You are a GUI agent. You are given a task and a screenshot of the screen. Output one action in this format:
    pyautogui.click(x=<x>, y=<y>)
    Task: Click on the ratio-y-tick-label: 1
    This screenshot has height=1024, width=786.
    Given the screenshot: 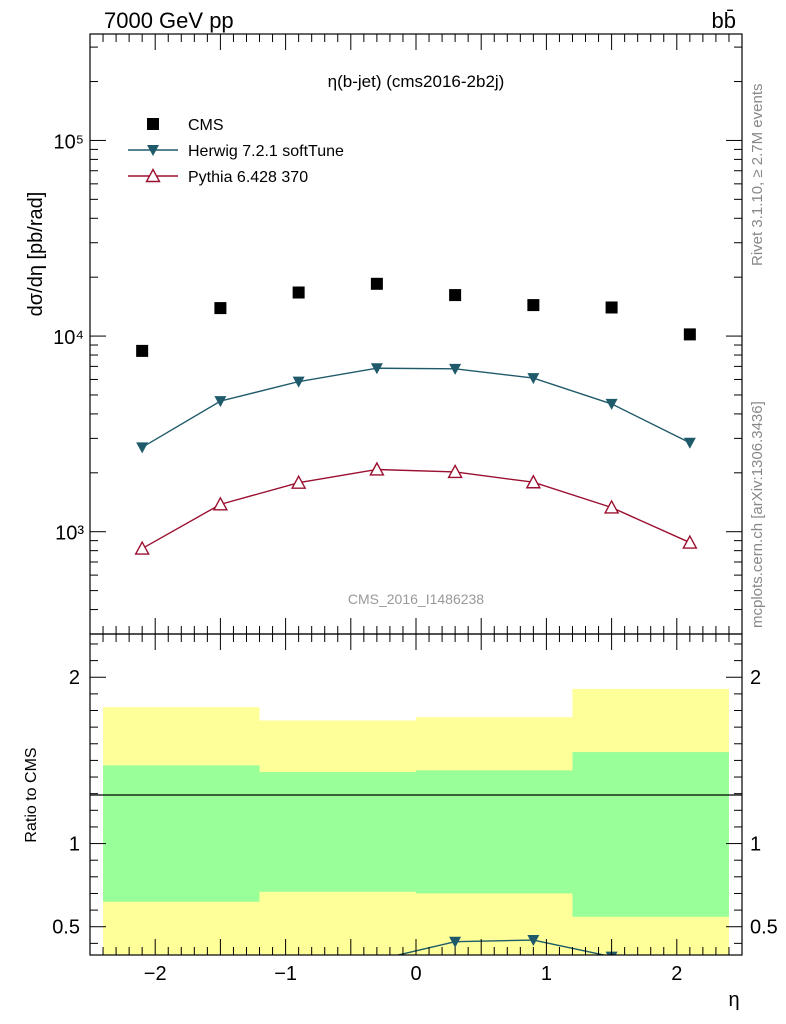 What is the action you would take?
    pyautogui.click(x=74, y=845)
    